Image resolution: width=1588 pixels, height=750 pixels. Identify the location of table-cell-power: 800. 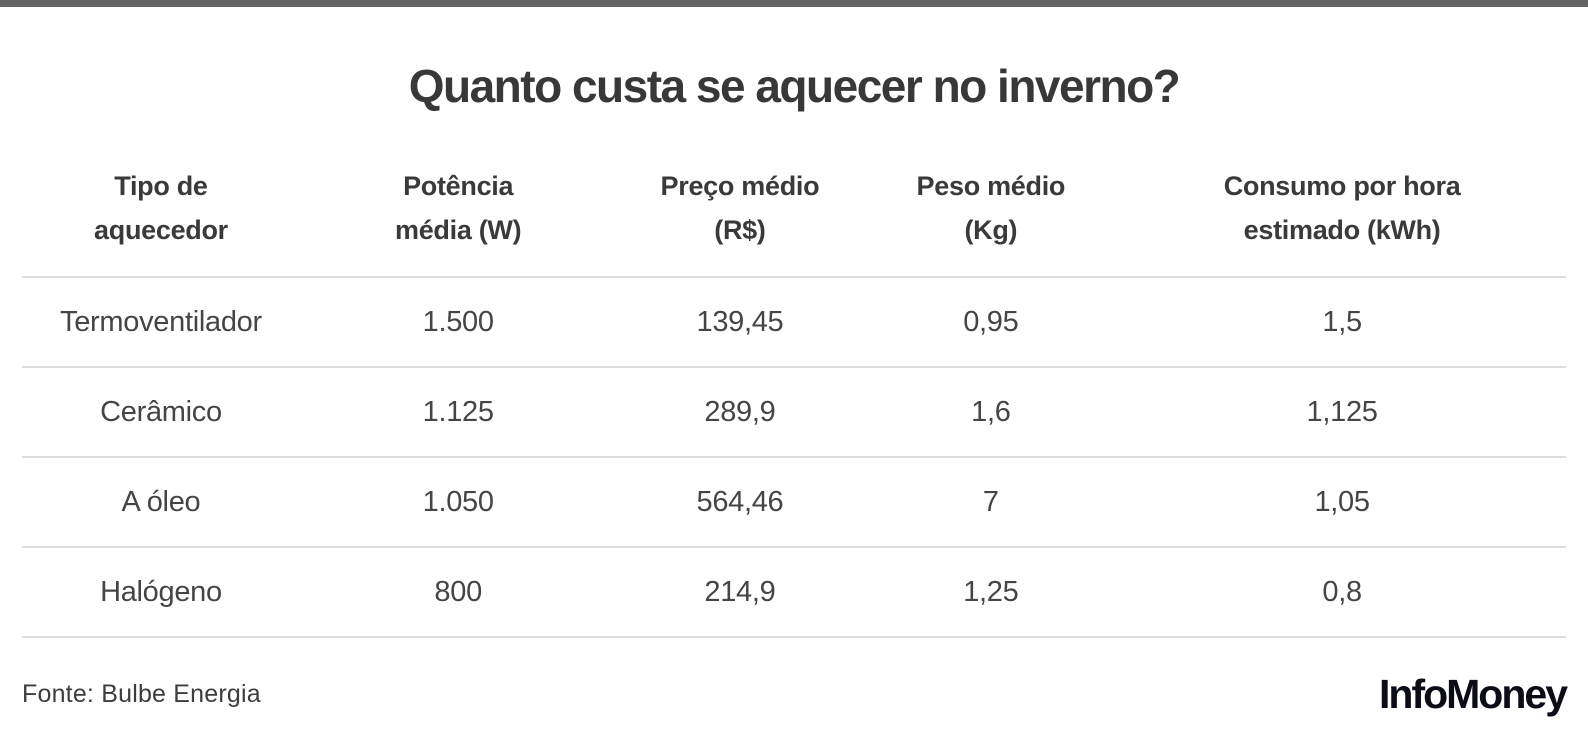
(458, 591).